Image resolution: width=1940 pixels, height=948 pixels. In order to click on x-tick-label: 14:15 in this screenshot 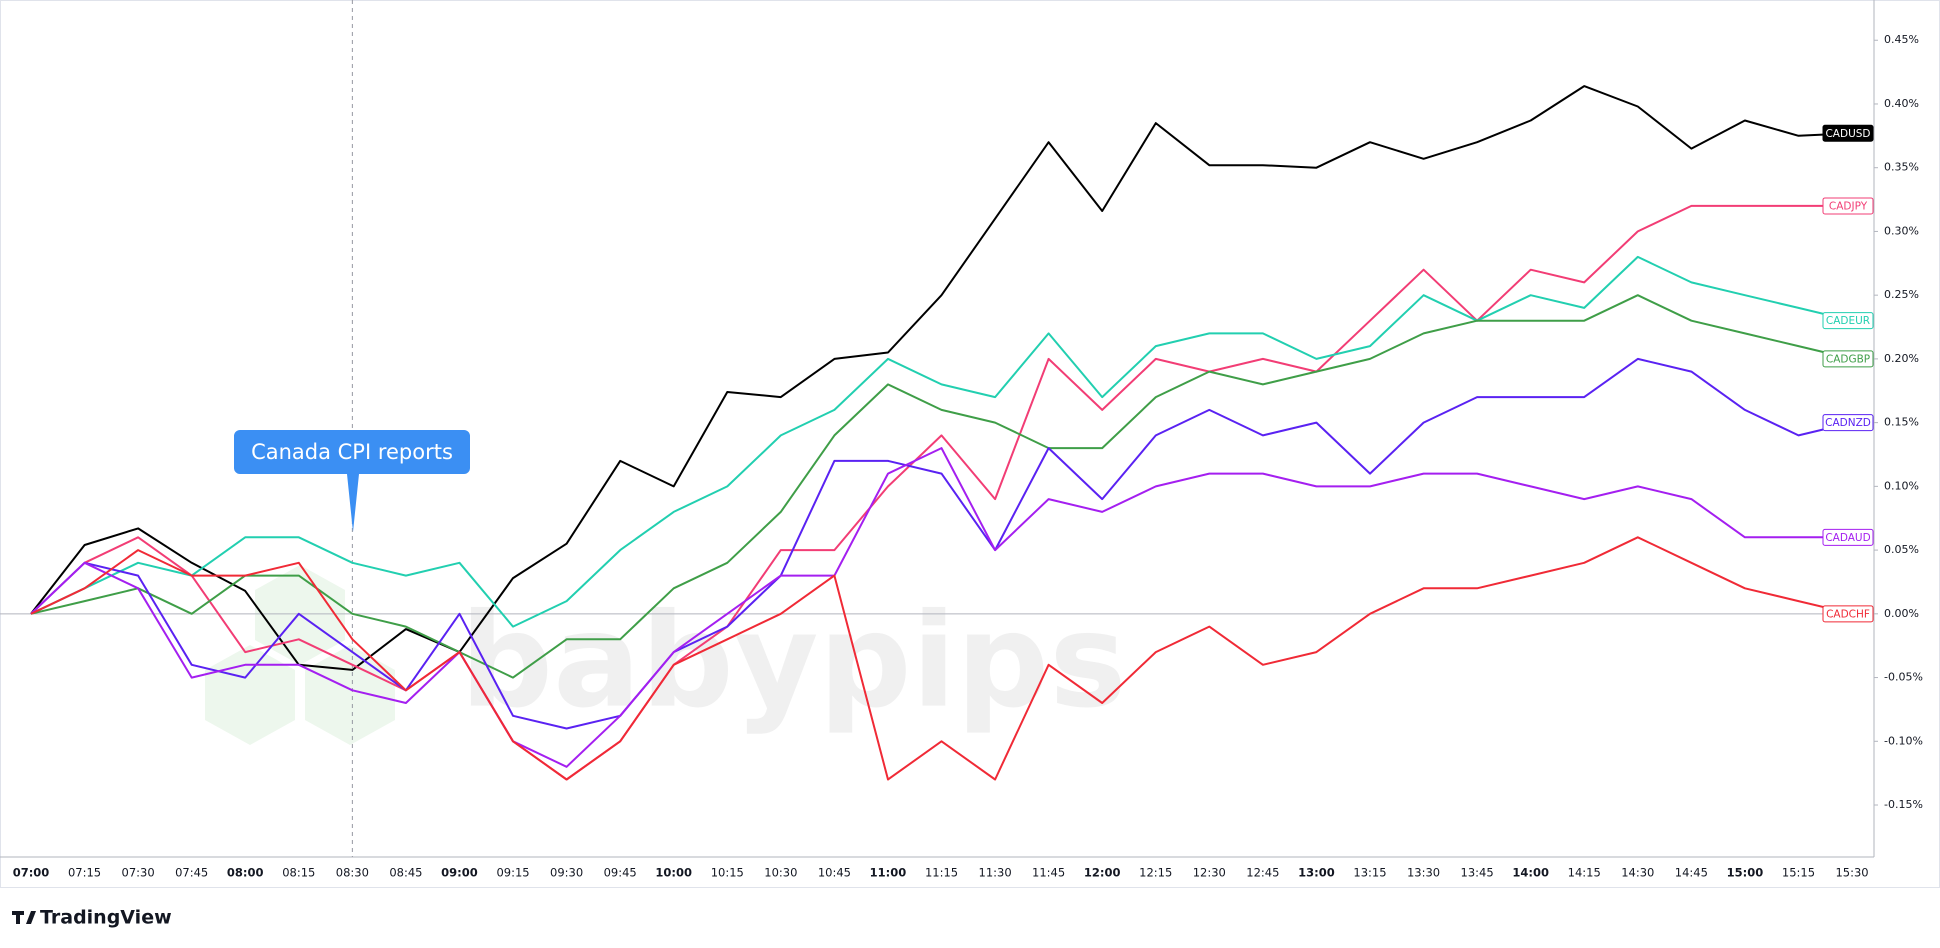, I will do `click(1584, 873)`.